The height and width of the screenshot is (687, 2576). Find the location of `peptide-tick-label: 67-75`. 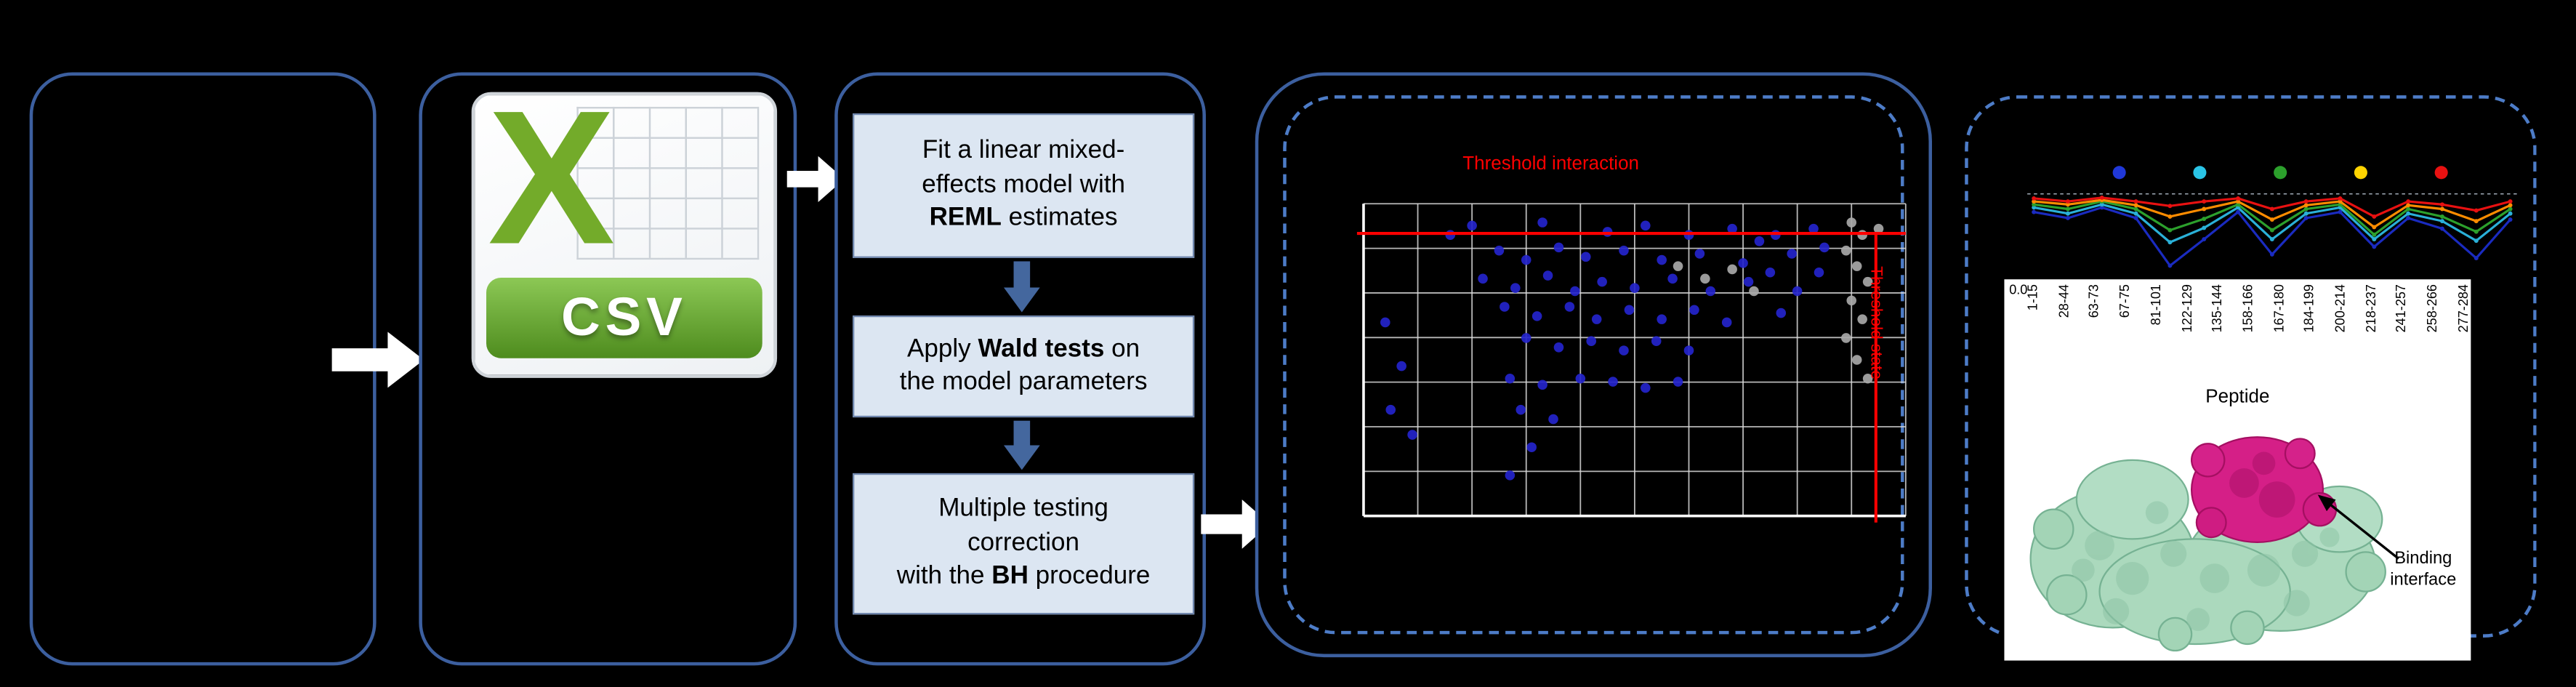

peptide-tick-label: 67-75 is located at coordinates (2125, 301).